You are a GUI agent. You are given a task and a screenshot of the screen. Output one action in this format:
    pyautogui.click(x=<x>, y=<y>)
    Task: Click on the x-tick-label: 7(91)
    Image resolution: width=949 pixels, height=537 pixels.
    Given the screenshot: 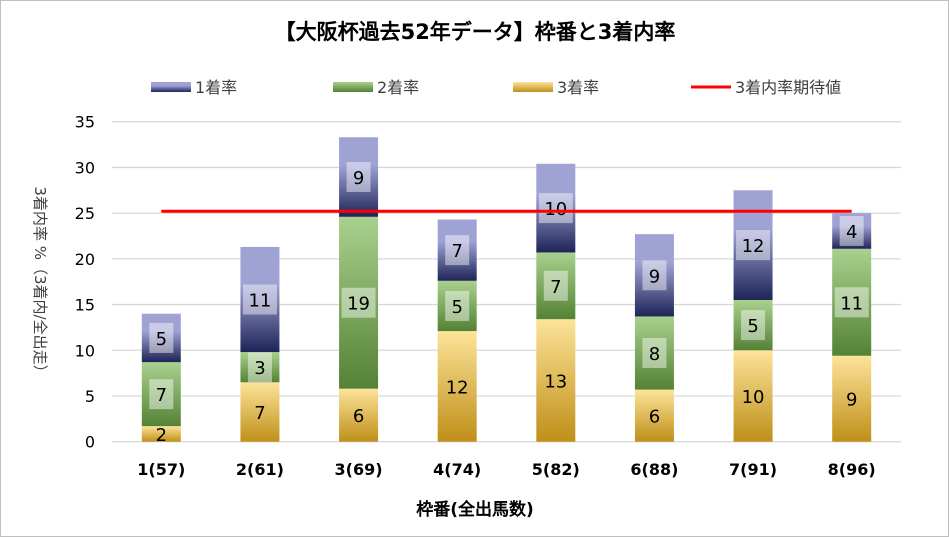 What is the action you would take?
    pyautogui.click(x=753, y=469)
    